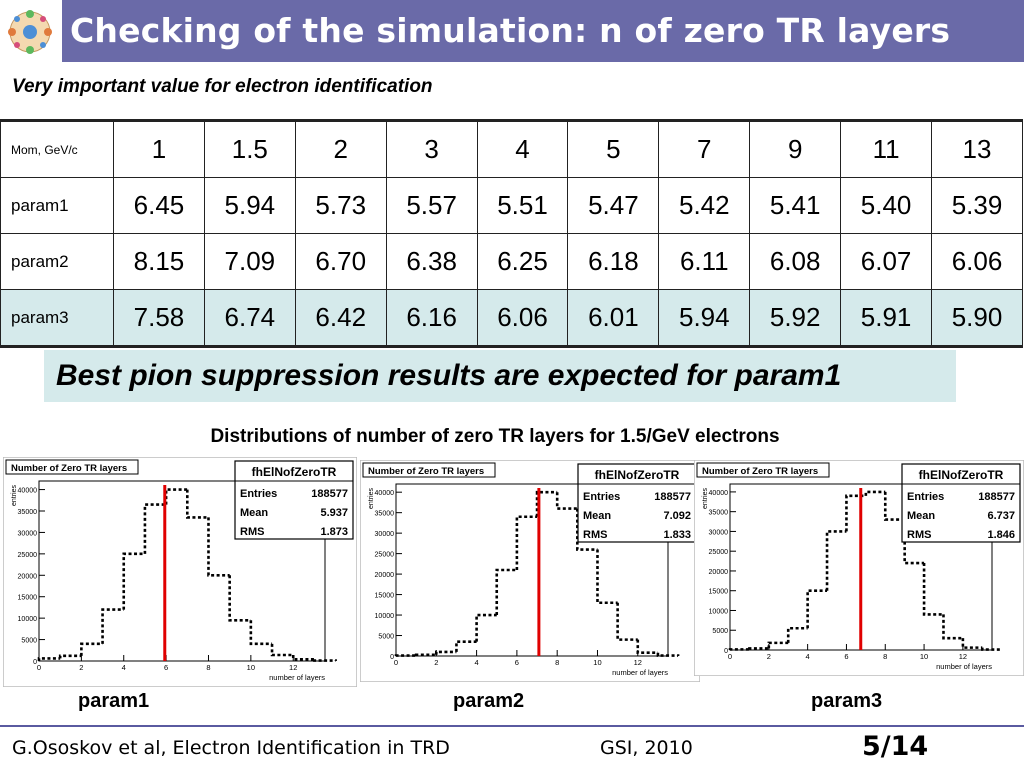  What do you see at coordinates (431, 149) in the screenshot?
I see `table-cell: 3` at bounding box center [431, 149].